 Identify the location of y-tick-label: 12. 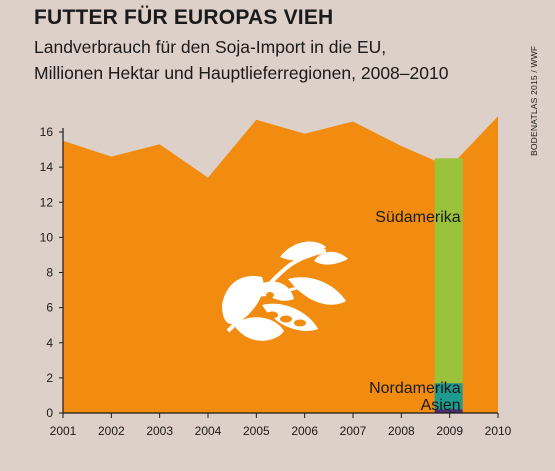
(47, 202).